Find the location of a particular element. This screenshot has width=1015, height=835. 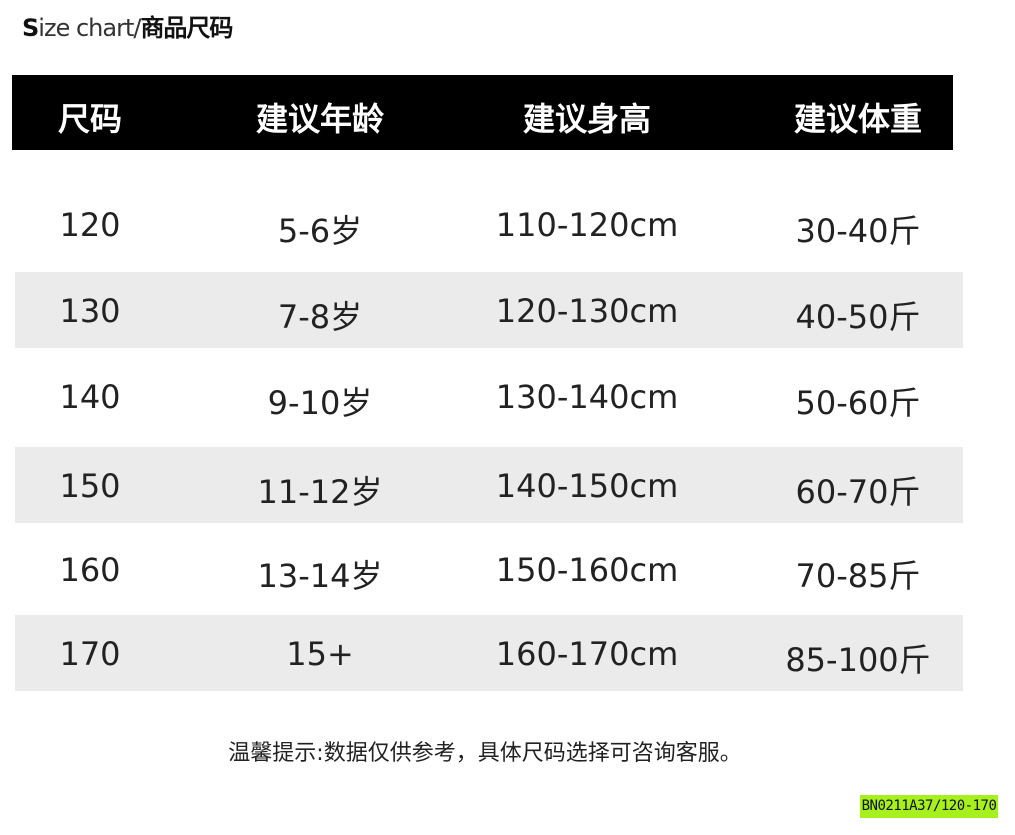

size-tip-note: 温馨提示:数据仅供参考，具体尺码选择可咨询客服。 is located at coordinates (485, 753).